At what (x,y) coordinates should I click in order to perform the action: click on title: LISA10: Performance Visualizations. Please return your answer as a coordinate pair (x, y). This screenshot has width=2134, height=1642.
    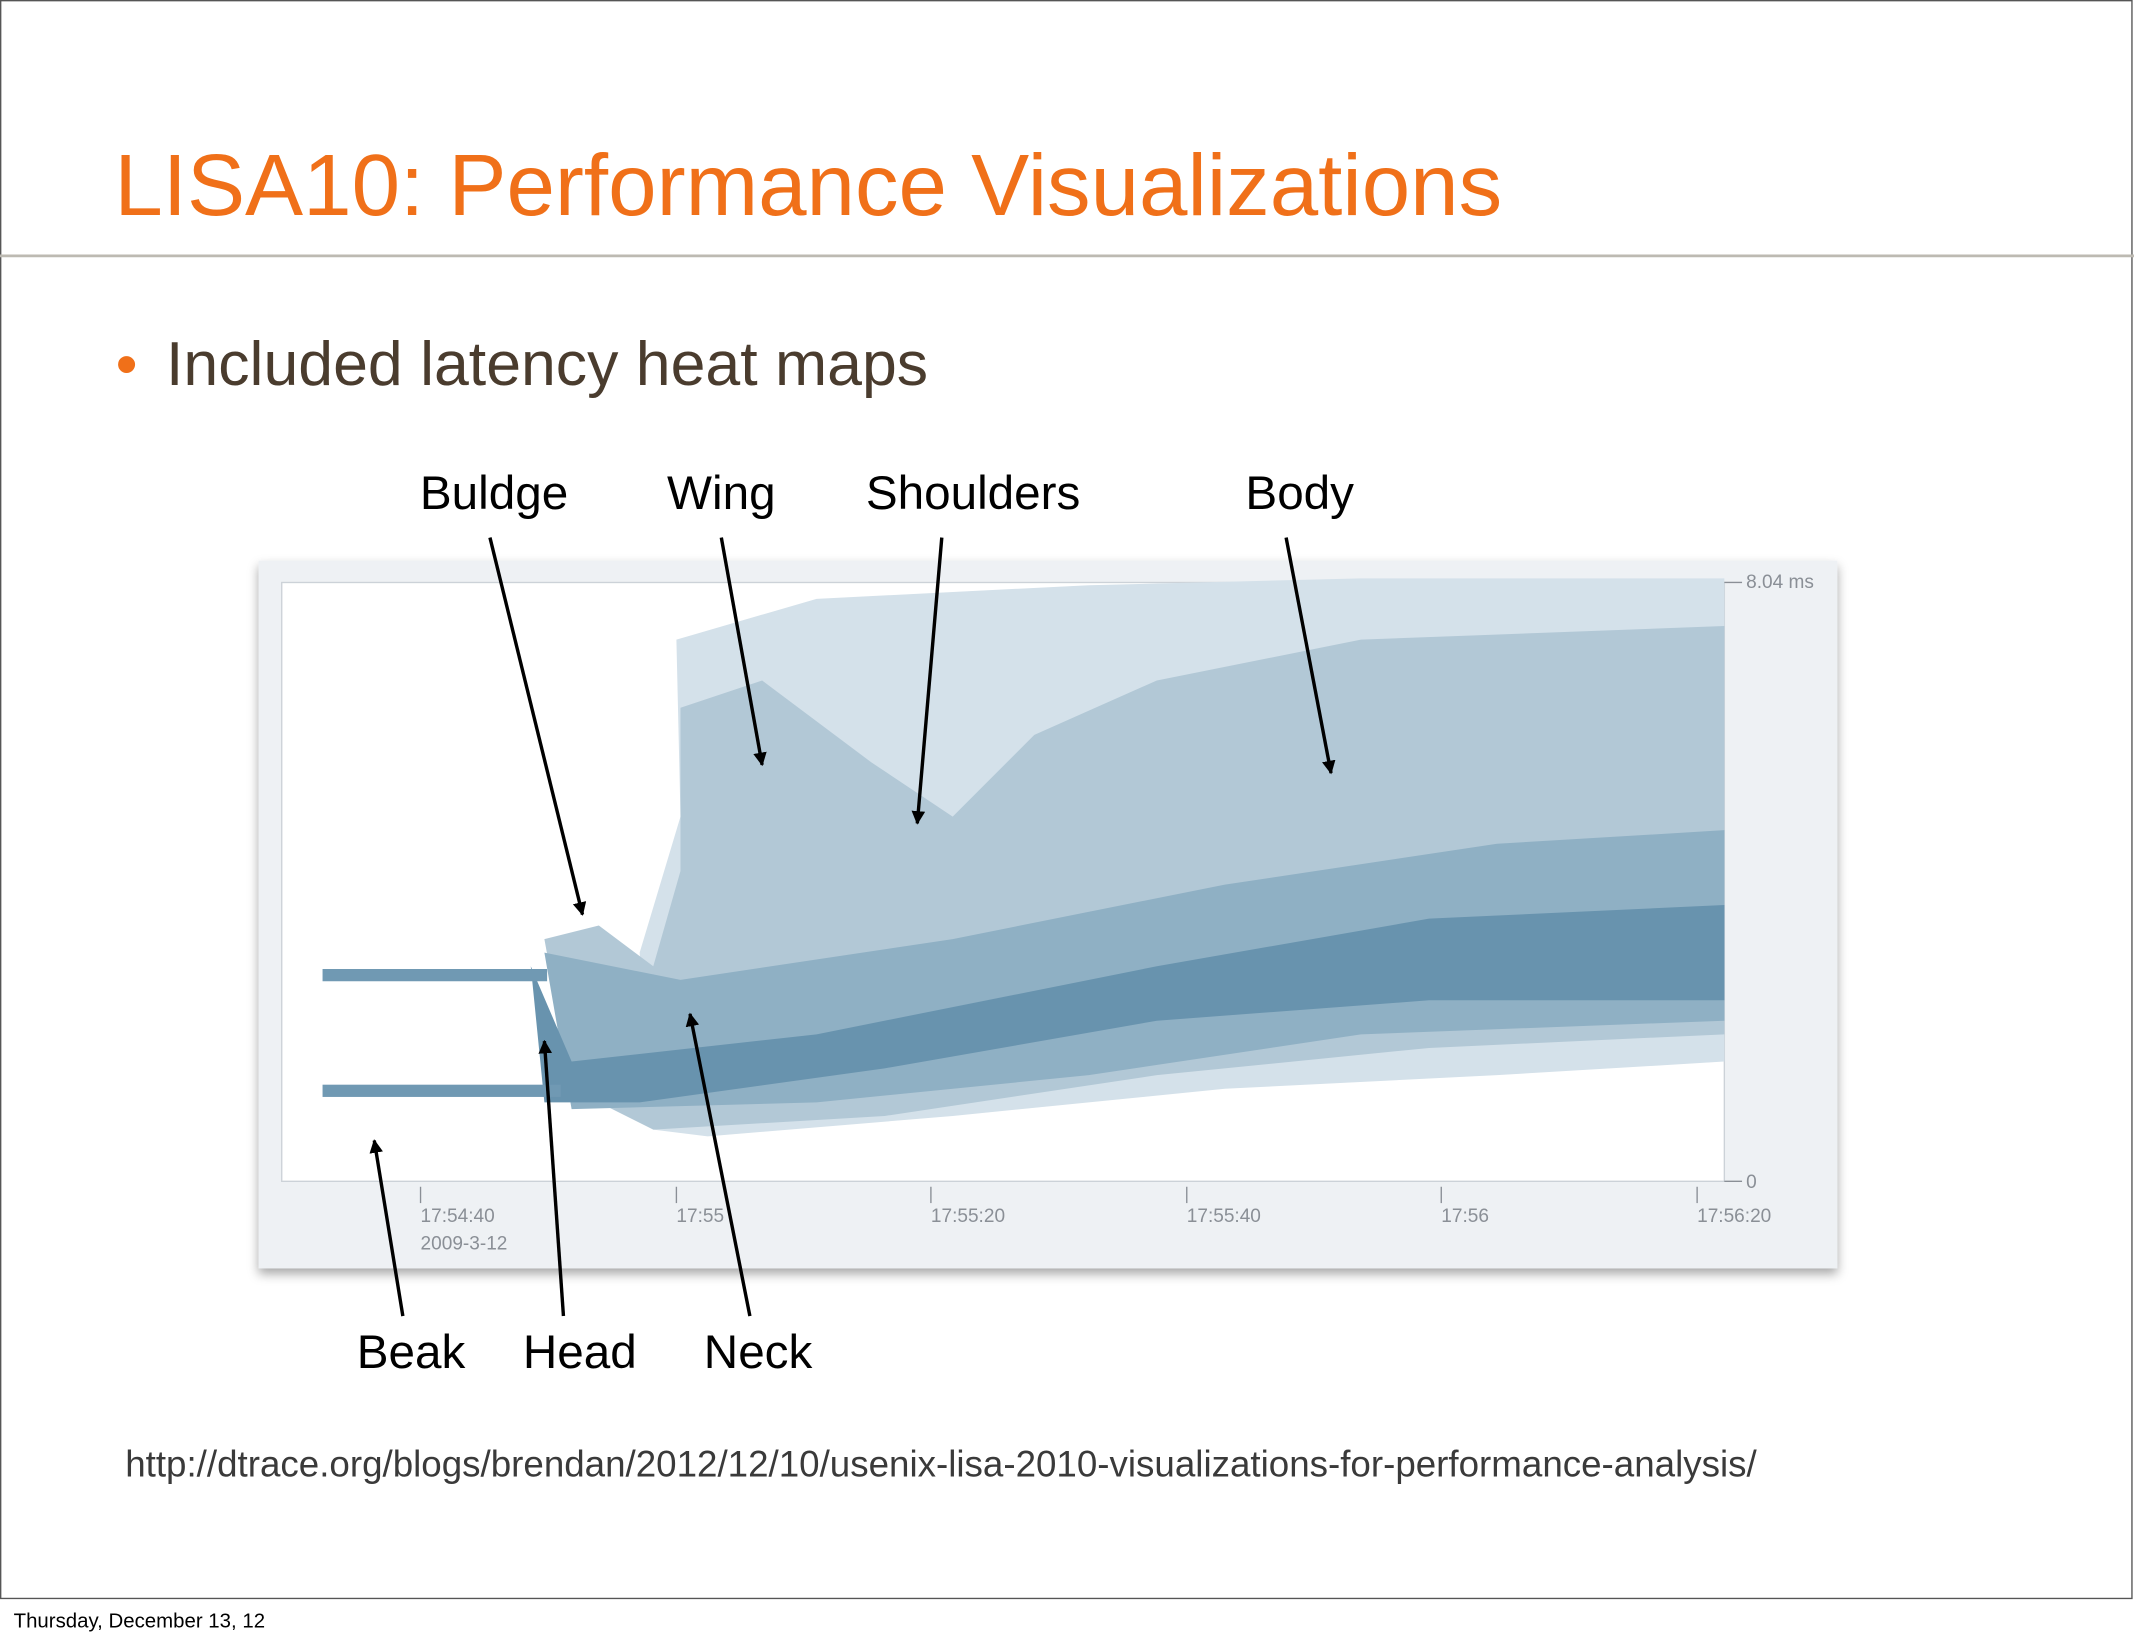
    Looking at the image, I should click on (808, 185).